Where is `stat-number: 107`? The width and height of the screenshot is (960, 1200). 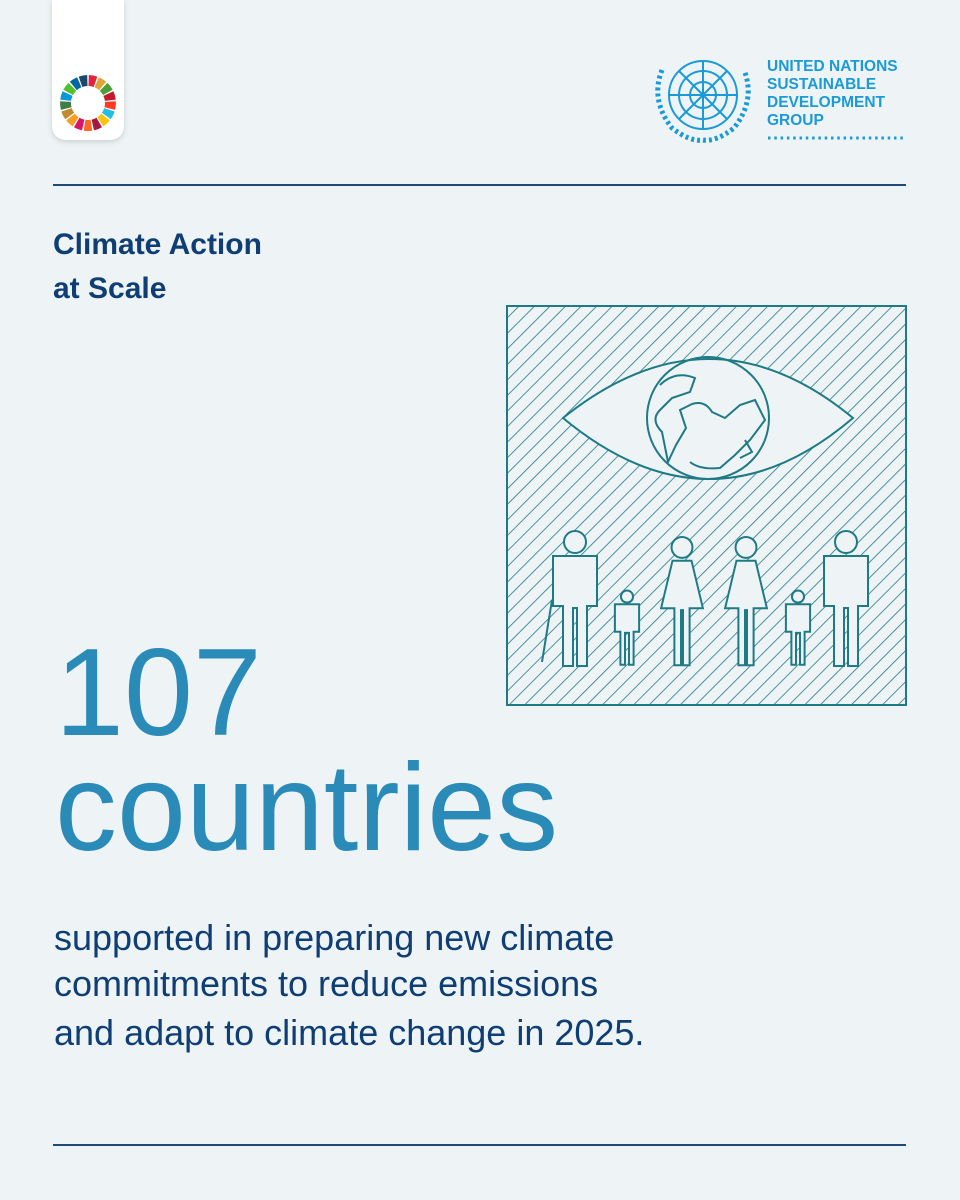 stat-number: 107 is located at coordinates (158, 693).